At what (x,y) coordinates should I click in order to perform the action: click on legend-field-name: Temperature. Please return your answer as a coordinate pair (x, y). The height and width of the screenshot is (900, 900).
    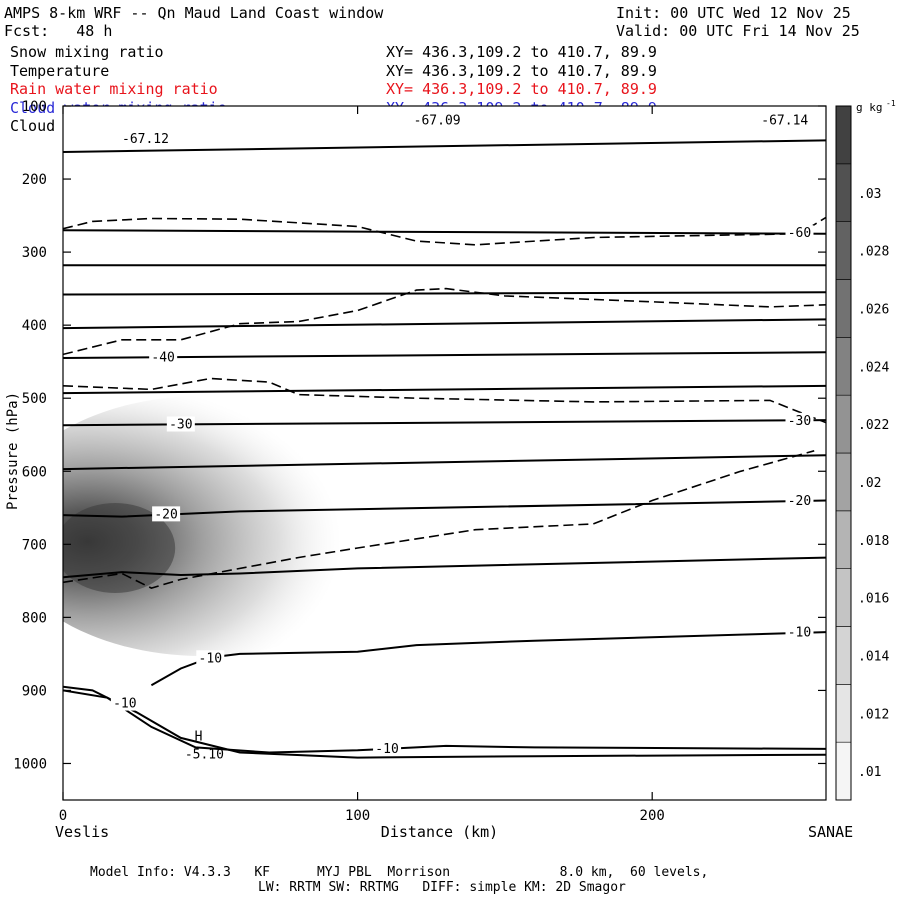
    Looking at the image, I should click on (60, 70).